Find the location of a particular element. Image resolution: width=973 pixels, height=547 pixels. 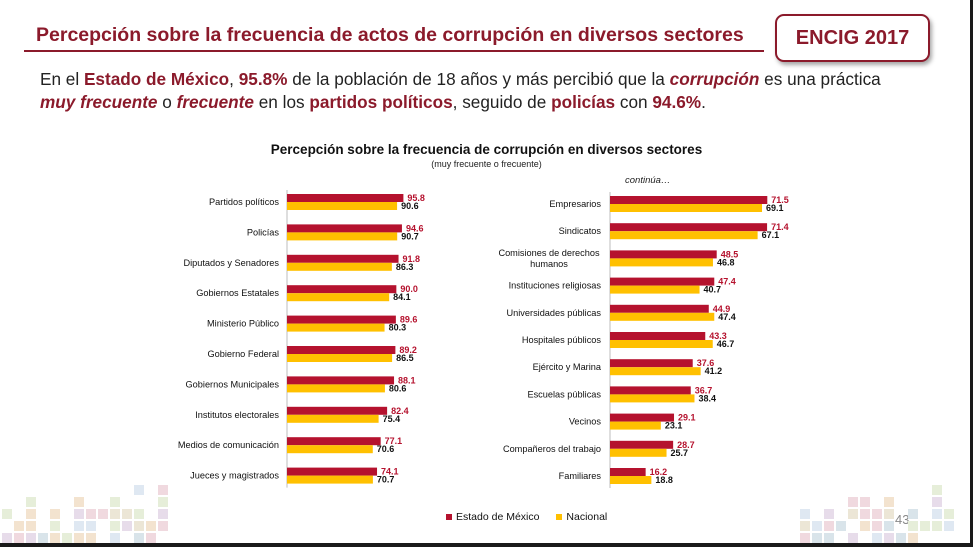

intro-highlight: partidos políticos is located at coordinates (381, 102).